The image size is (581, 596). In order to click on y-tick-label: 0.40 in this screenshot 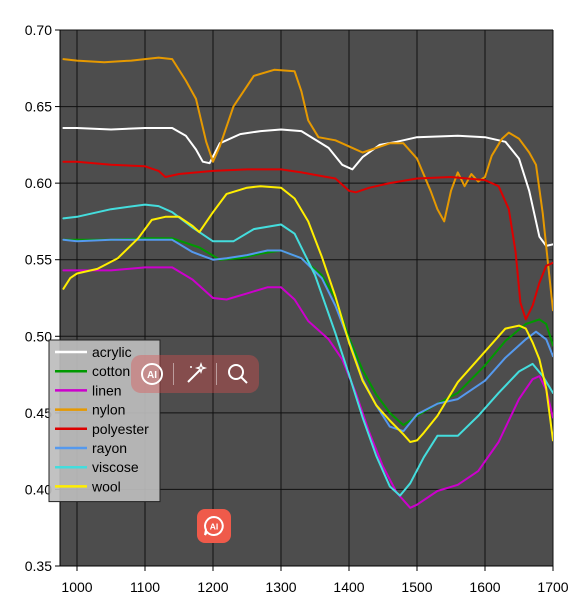, I will do `click(38, 489)`.